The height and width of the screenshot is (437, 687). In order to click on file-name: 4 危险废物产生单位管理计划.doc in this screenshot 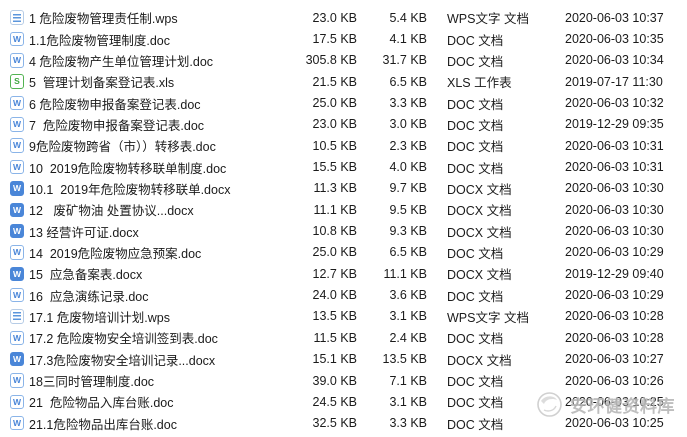, I will do `click(121, 61)`.